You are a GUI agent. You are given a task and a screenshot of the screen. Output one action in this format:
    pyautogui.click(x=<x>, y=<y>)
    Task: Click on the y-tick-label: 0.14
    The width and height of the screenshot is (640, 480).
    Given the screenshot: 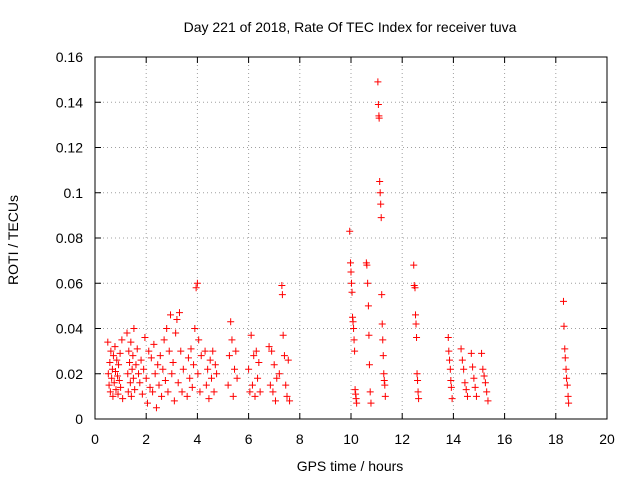 What is the action you would take?
    pyautogui.click(x=69, y=102)
    